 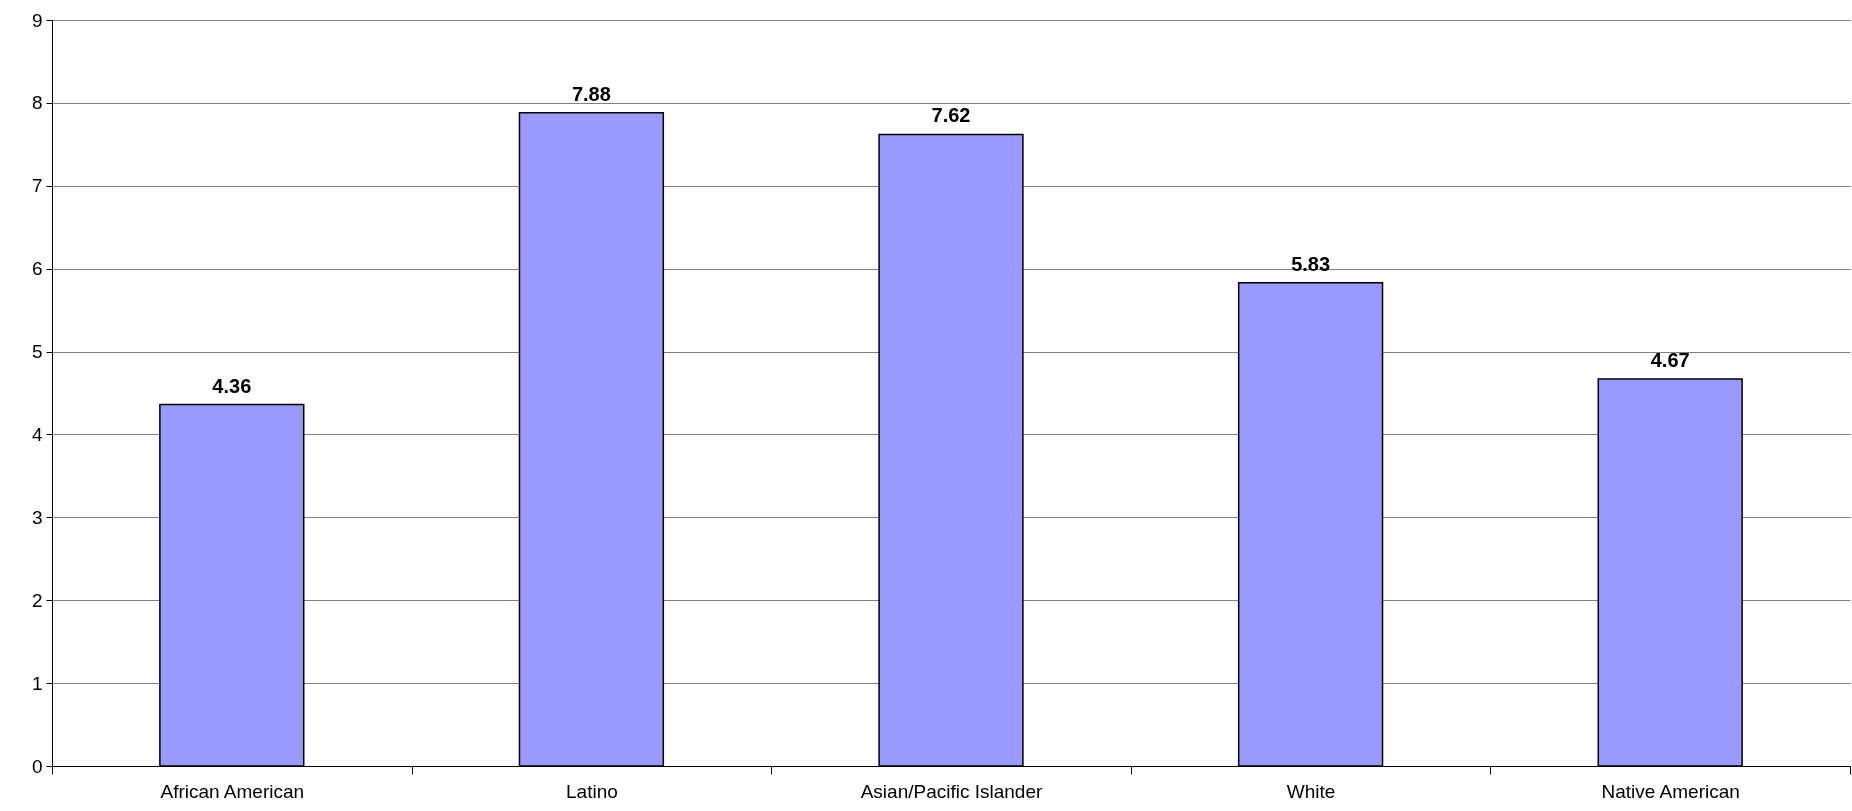 I want to click on x-tick-label: Latino, so click(x=592, y=791).